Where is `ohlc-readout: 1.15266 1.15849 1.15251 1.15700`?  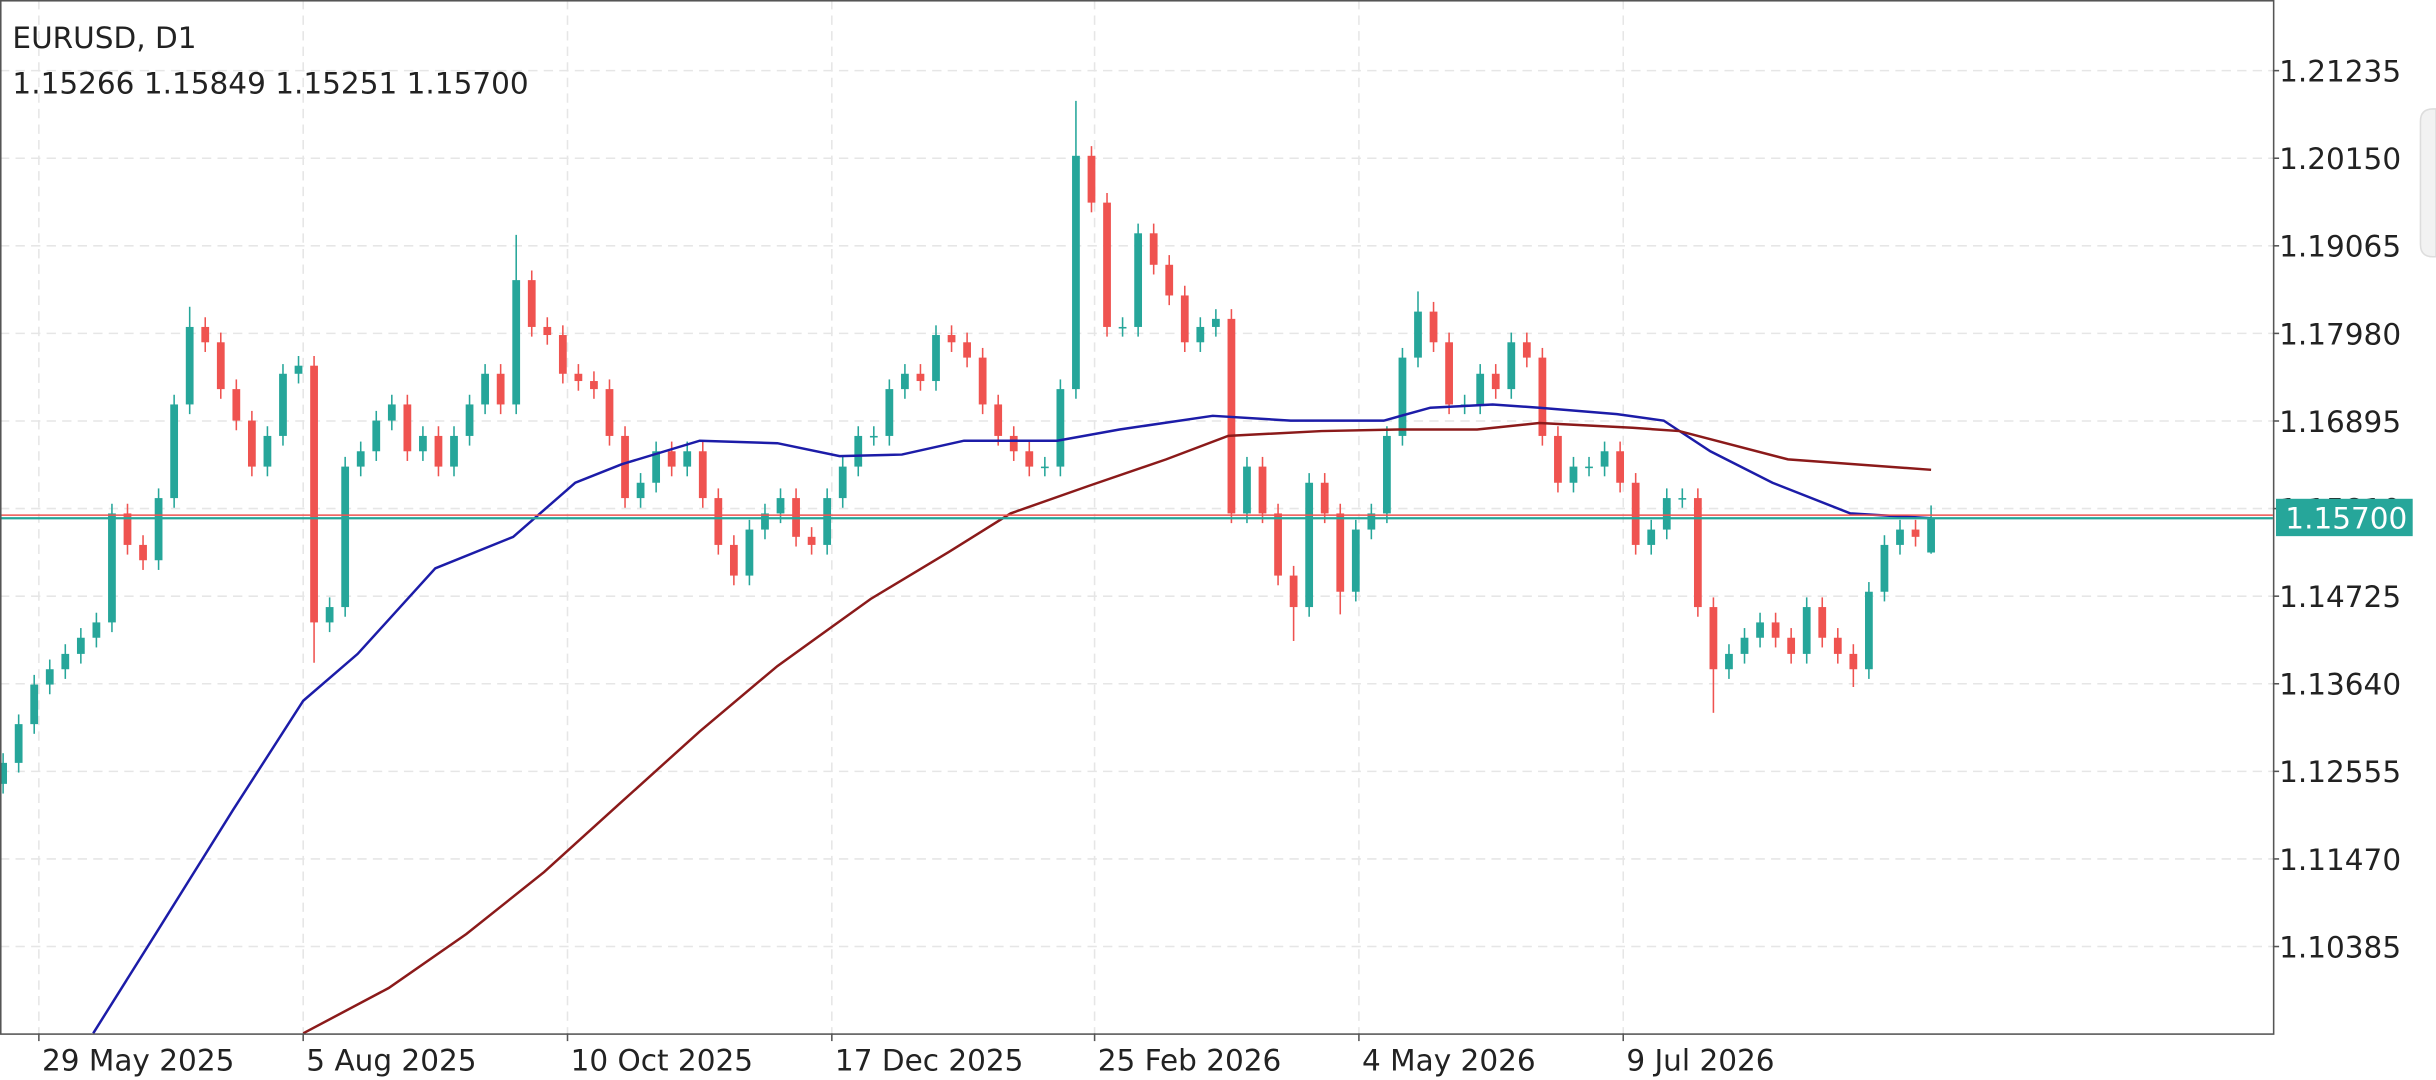
ohlc-readout: 1.15266 1.15849 1.15251 1.15700 is located at coordinates (270, 83).